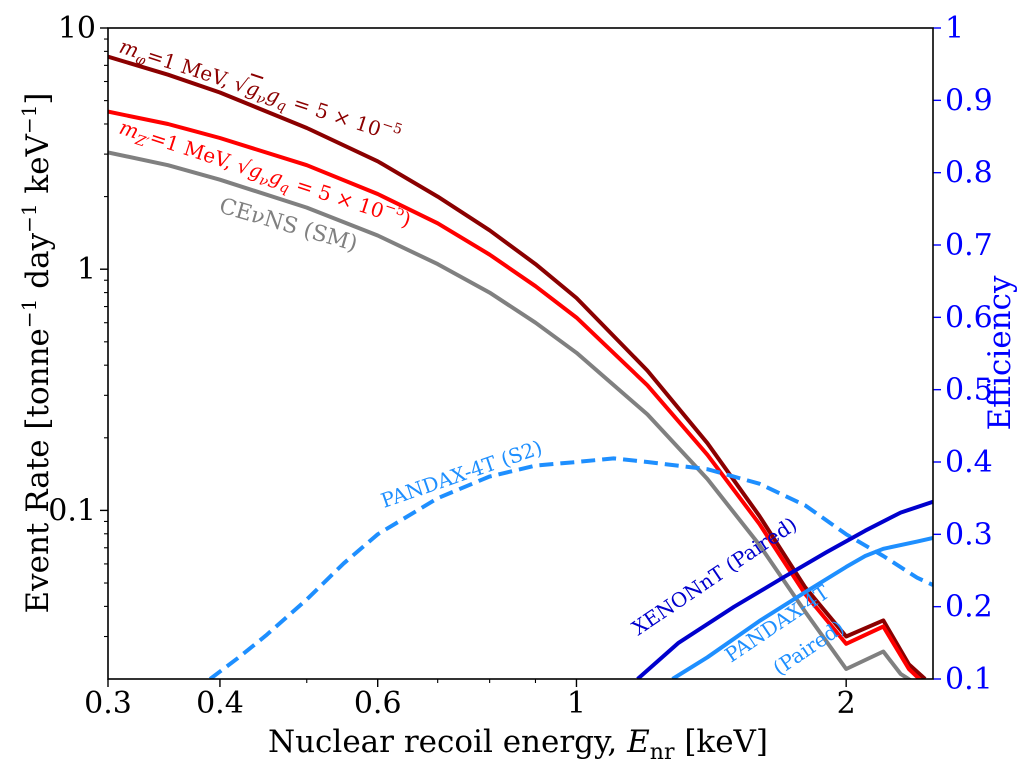 This screenshot has width=1022, height=762. Describe the element at coordinates (969, 462) in the screenshot. I see `y2-tick-label: 0.4` at that location.